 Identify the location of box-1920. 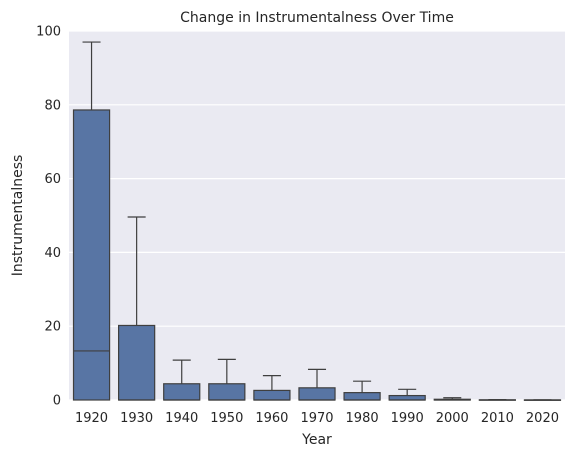
(91, 221).